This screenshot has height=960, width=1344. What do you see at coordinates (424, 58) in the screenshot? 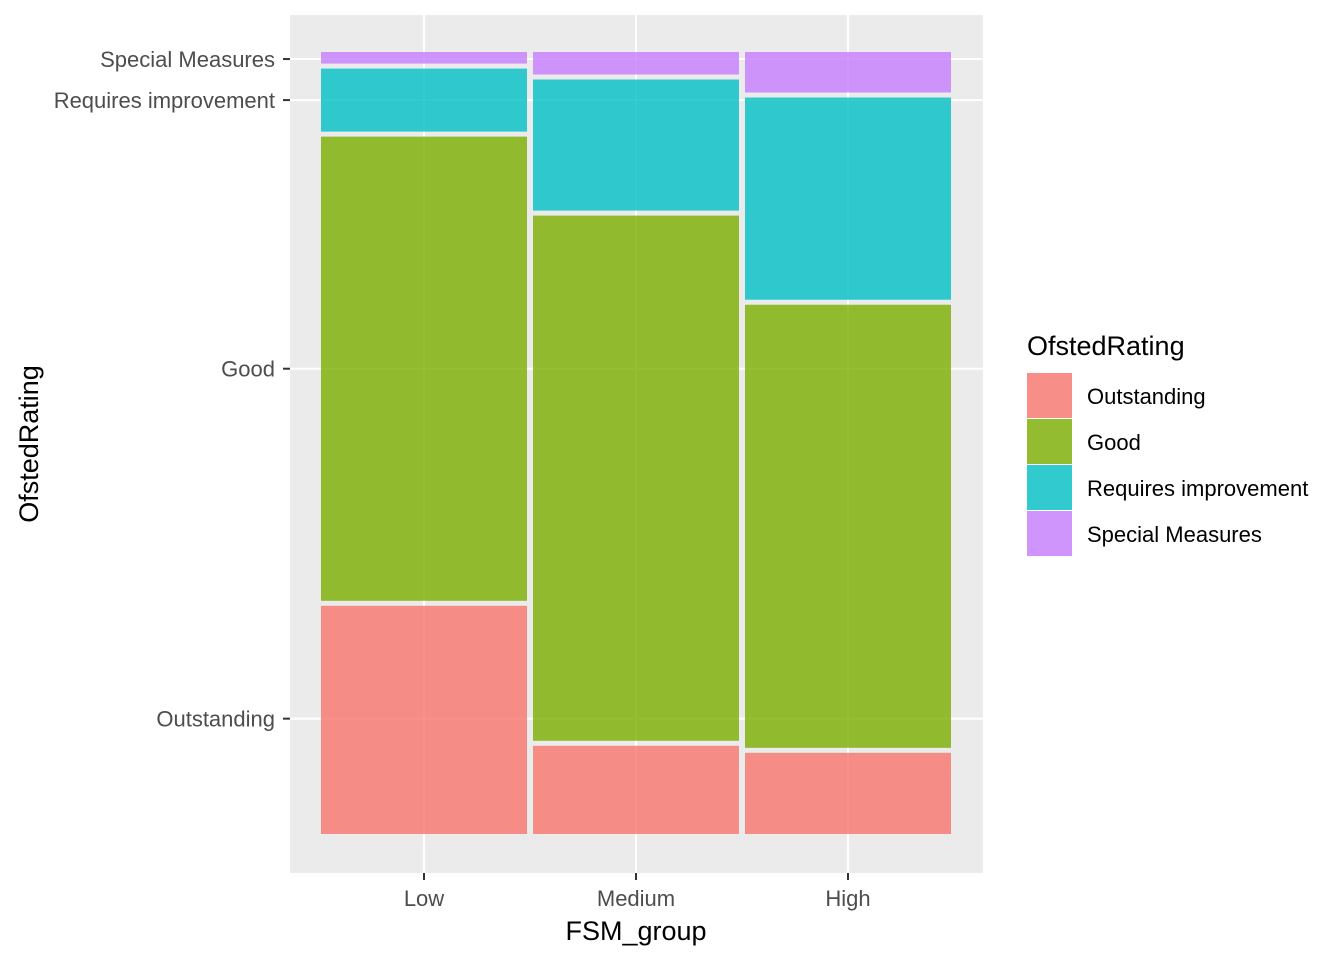
I see `tile-low-special-measures` at bounding box center [424, 58].